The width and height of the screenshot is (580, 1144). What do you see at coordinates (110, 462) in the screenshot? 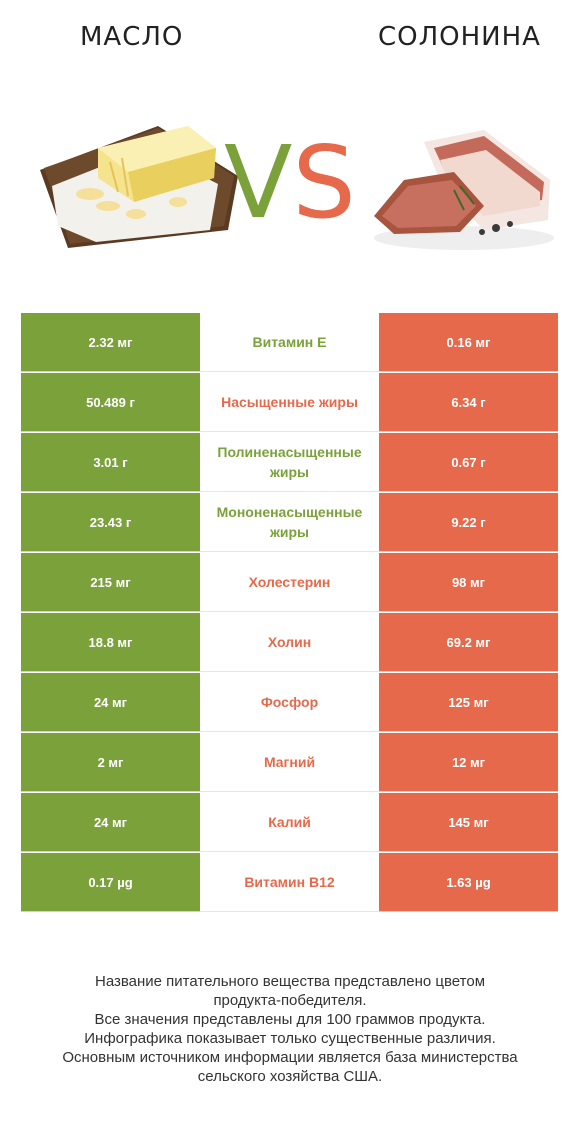
I see `butter-value: 3.01 г` at bounding box center [110, 462].